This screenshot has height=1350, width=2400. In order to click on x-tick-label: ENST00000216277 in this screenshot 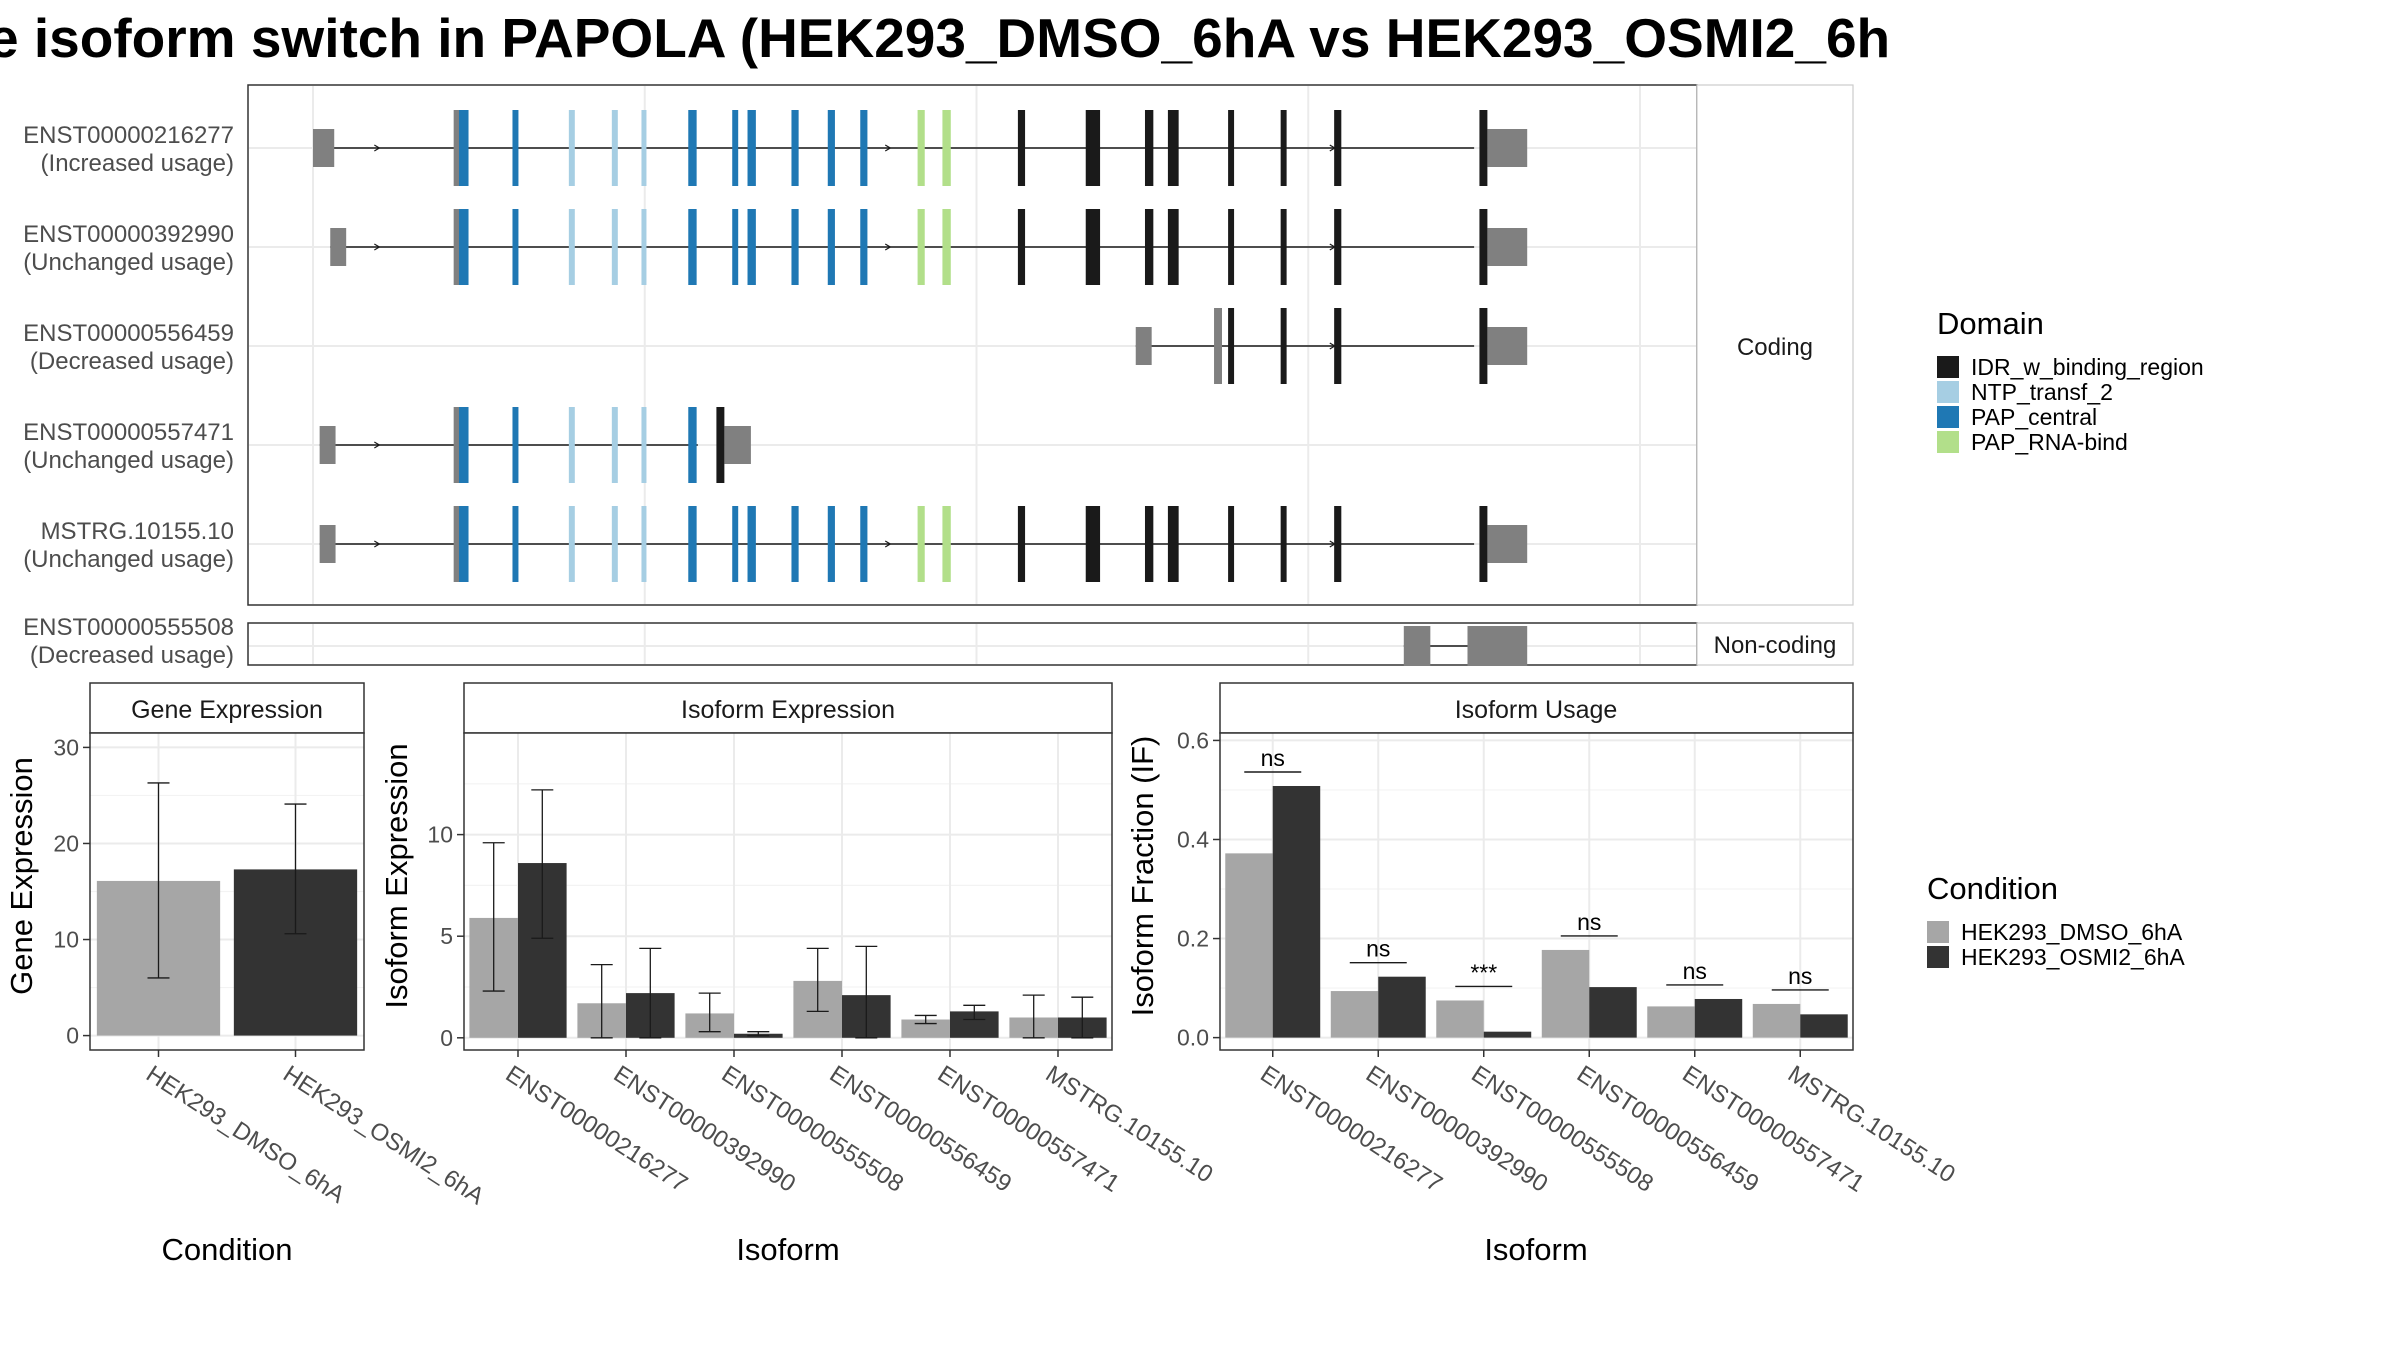, I will do `click(597, 1128)`.